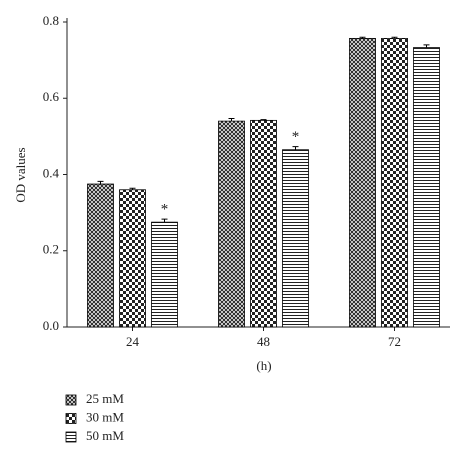 Image resolution: width=474 pixels, height=460 pixels. I want to click on x-tick-label: 24, so click(133, 341).